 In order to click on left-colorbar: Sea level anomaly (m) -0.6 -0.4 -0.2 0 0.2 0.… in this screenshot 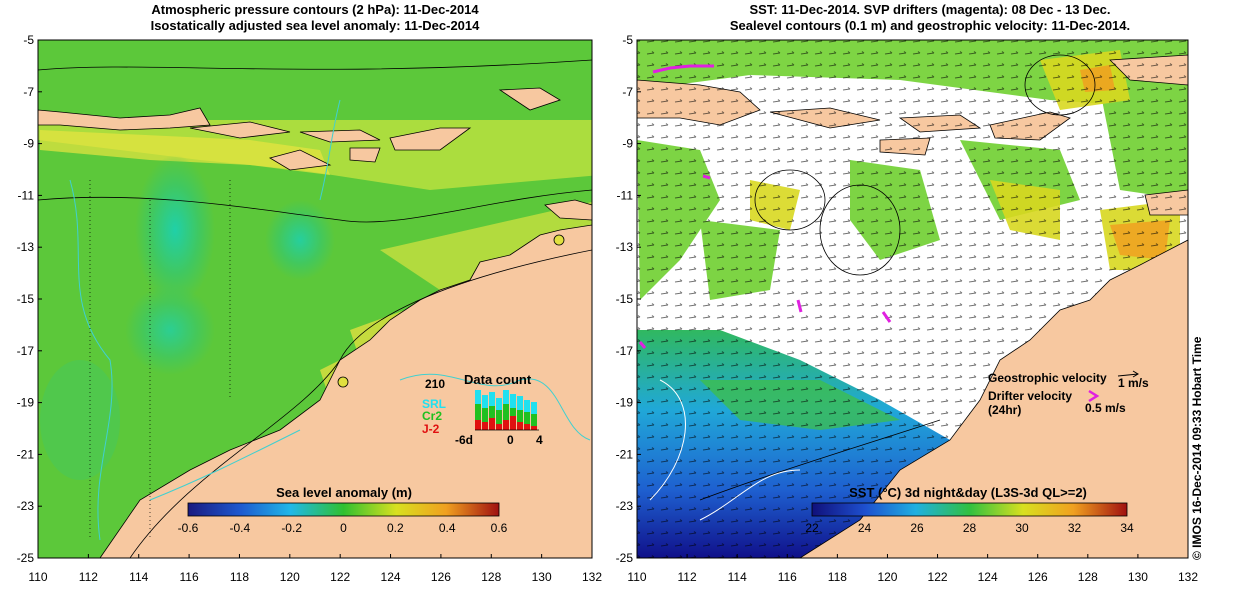, I will do `click(343, 510)`.